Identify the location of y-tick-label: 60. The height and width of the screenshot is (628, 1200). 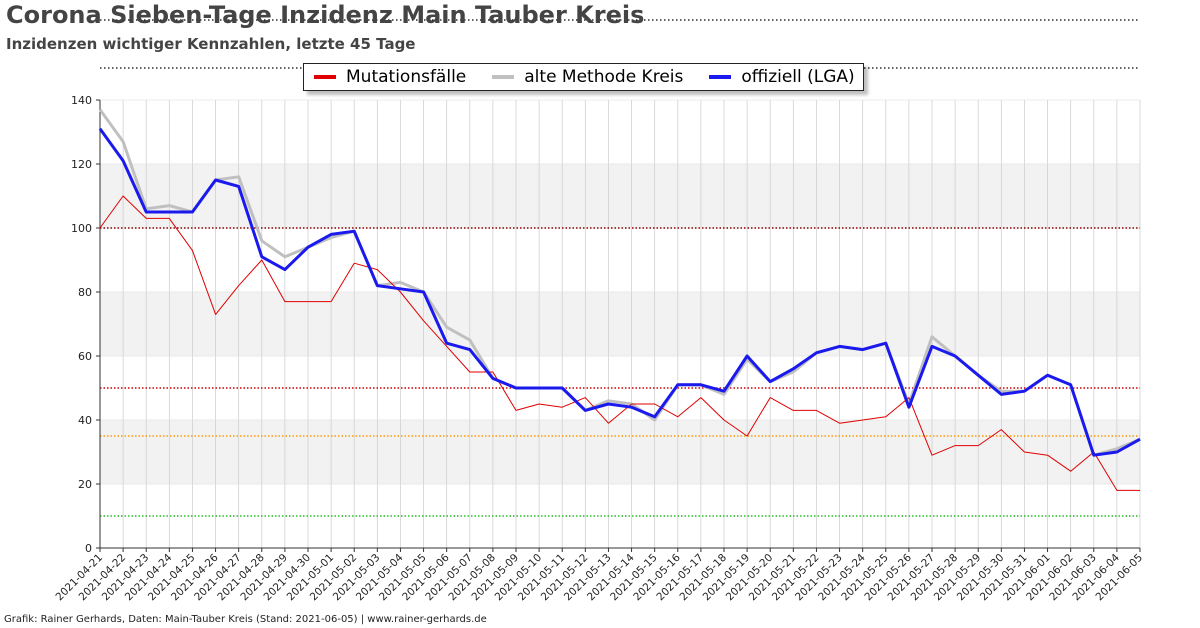
(85, 356).